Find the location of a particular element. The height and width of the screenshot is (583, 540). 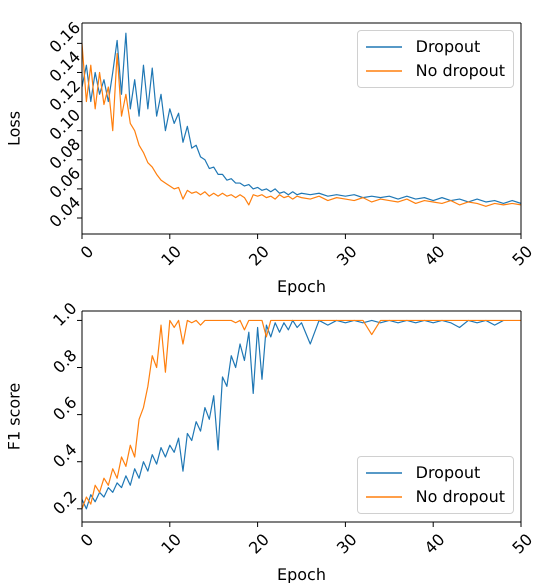

y-tick-label: 0.2 is located at coordinates (65, 502).